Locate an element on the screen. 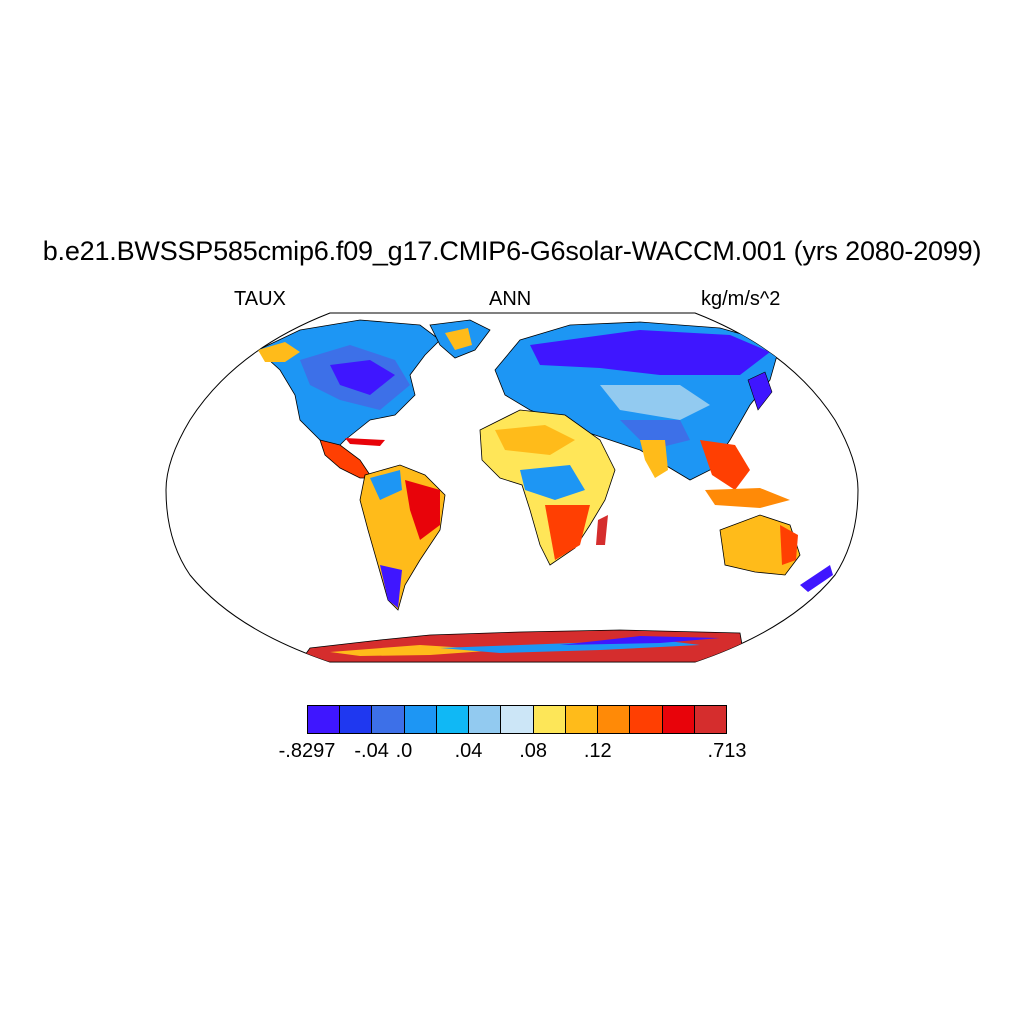  units-label: kg/m/s^2 is located at coordinates (741, 299).